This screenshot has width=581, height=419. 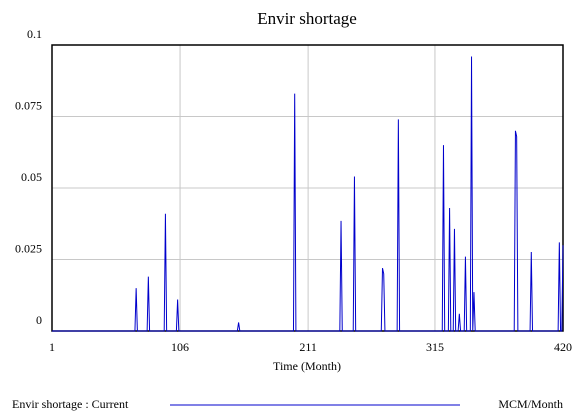 I want to click on y-tick-label: 0.1, so click(x=34, y=34).